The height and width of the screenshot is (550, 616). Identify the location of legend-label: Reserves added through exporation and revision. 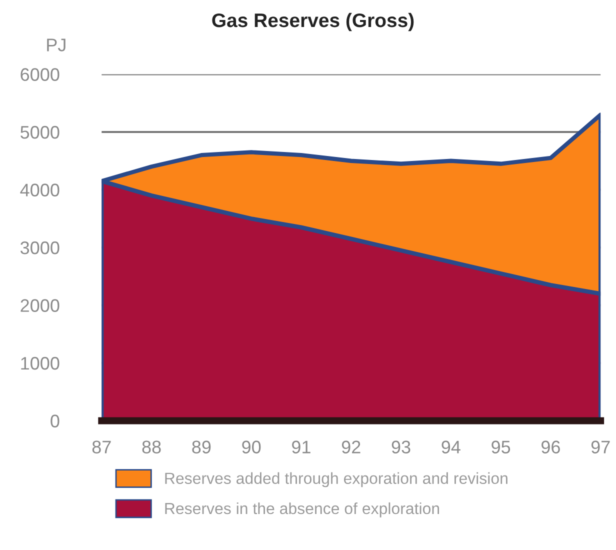
(336, 480).